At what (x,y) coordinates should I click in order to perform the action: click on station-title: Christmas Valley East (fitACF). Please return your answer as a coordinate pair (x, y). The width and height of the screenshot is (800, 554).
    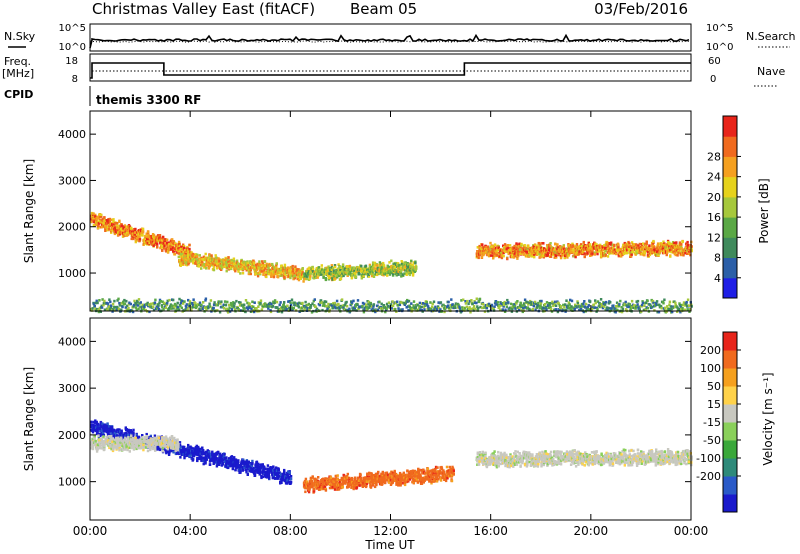
    Looking at the image, I should click on (203, 9).